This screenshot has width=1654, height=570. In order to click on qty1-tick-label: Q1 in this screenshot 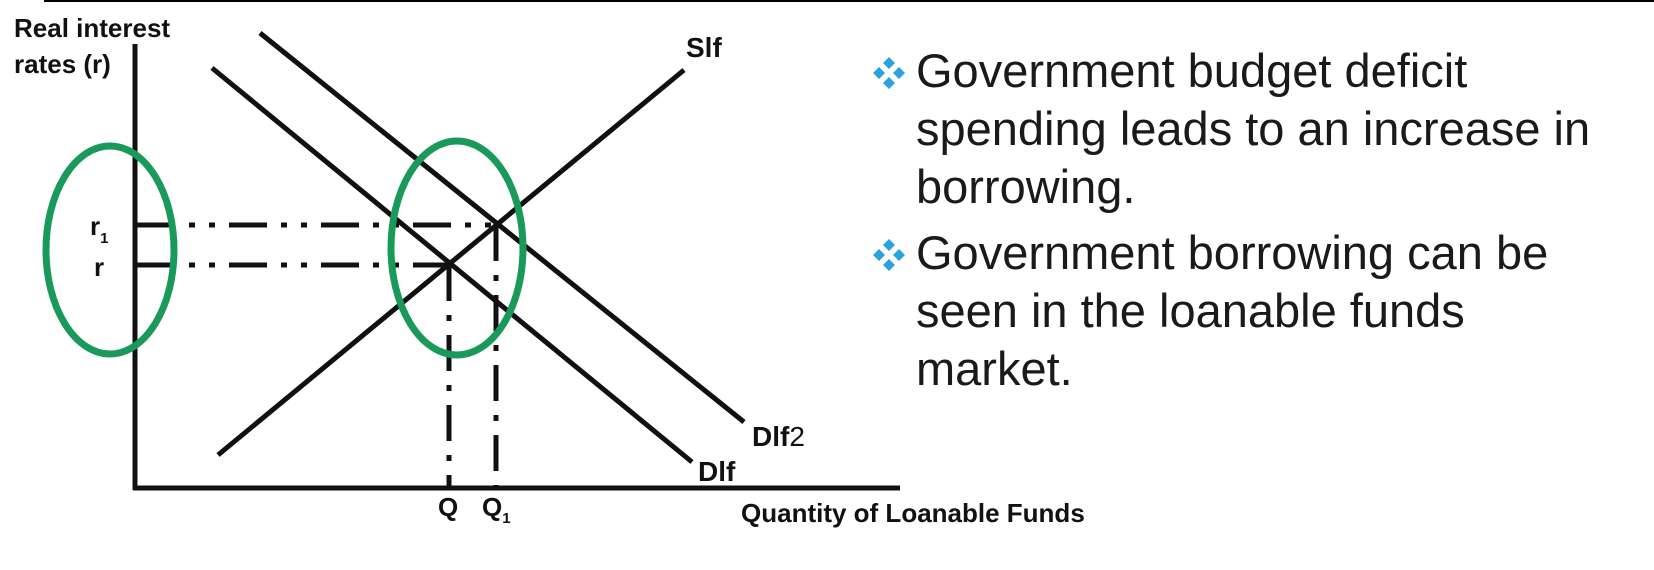, I will do `click(496, 509)`.